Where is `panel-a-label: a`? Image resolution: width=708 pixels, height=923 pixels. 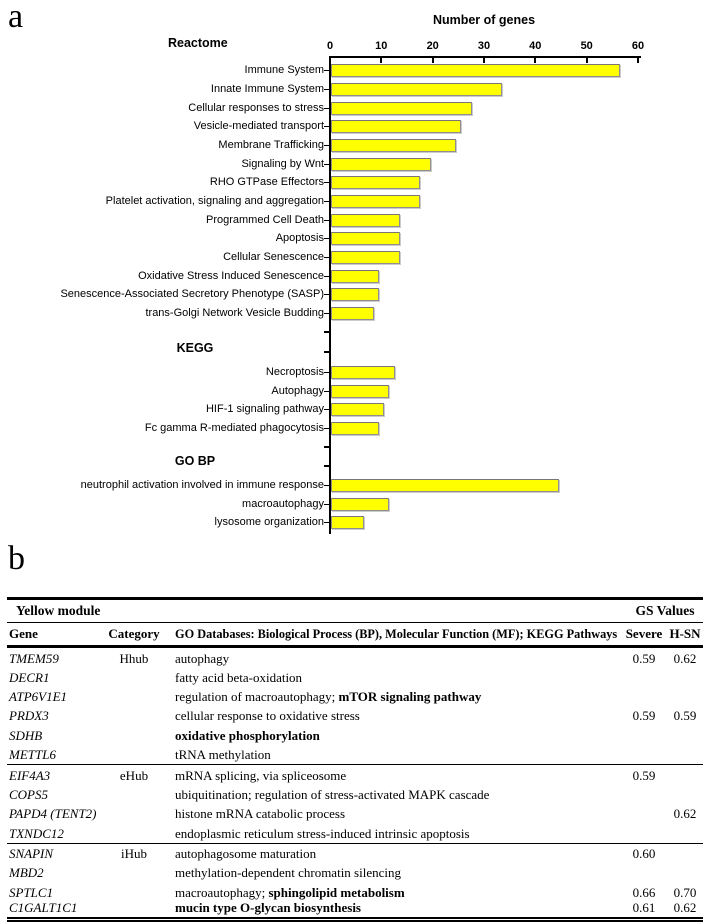 panel-a-label: a is located at coordinates (16, 17).